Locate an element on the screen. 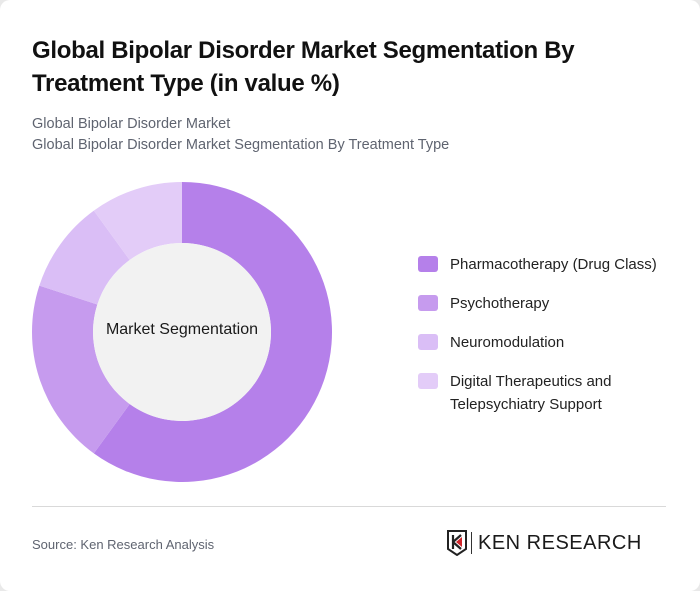  ken-research-logo: KEN RESEARCH is located at coordinates (544, 543).